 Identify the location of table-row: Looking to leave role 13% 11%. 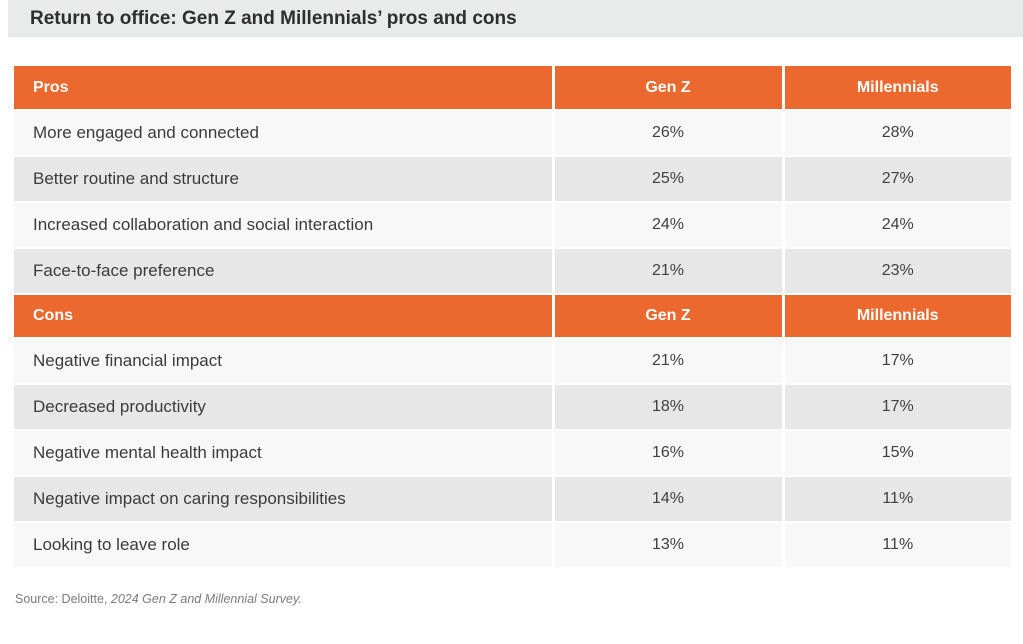
(512, 545).